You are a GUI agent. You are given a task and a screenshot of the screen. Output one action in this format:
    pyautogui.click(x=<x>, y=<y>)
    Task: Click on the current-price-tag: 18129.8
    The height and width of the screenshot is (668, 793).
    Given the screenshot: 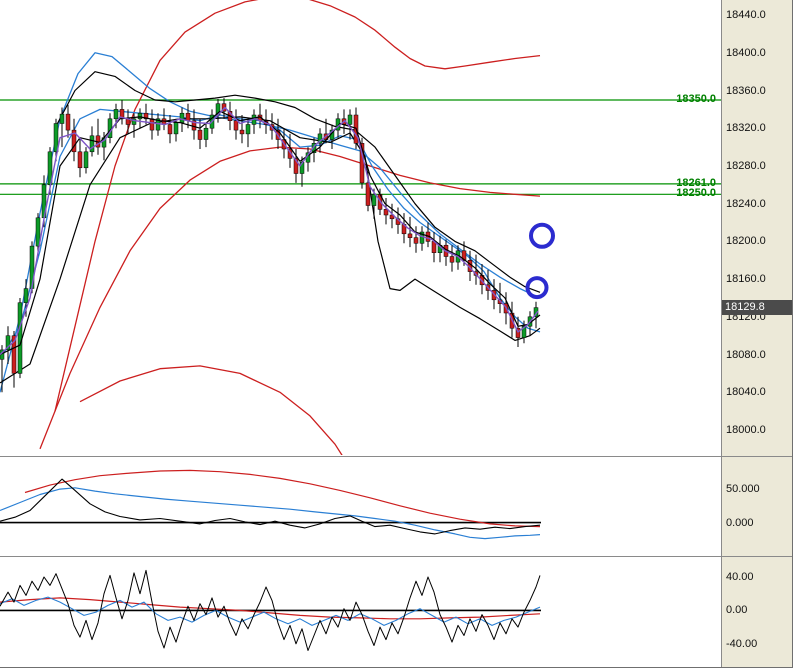 What is the action you would take?
    pyautogui.click(x=757, y=307)
    